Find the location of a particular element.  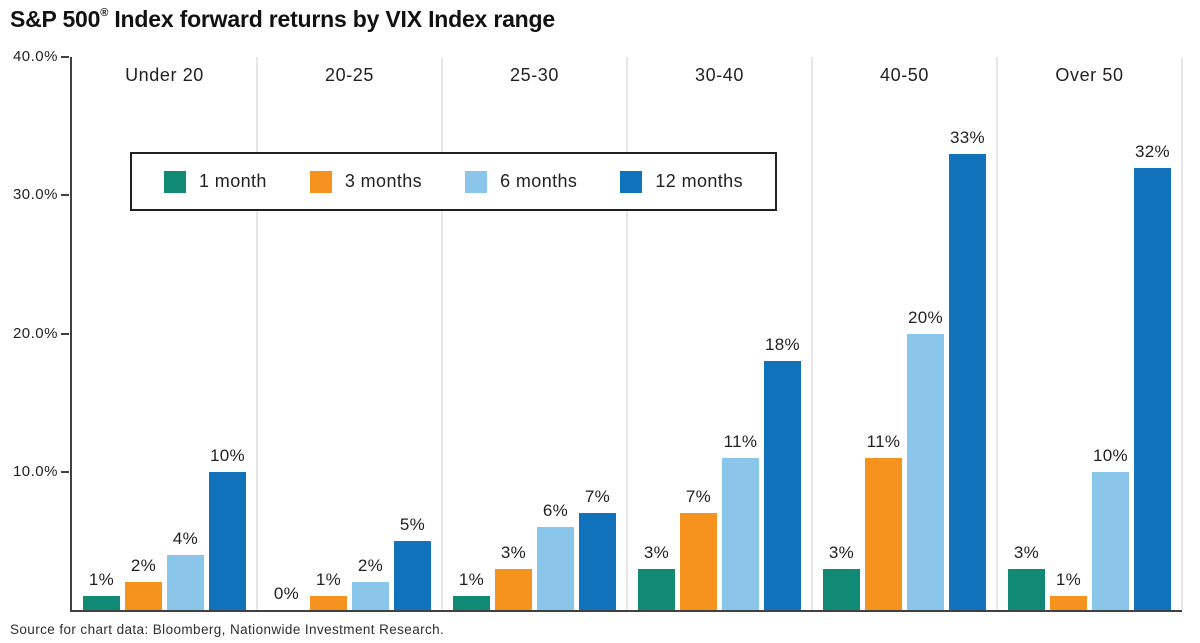

chart-title-suffix: Index forward returns by VIX Index range is located at coordinates (331, 19).